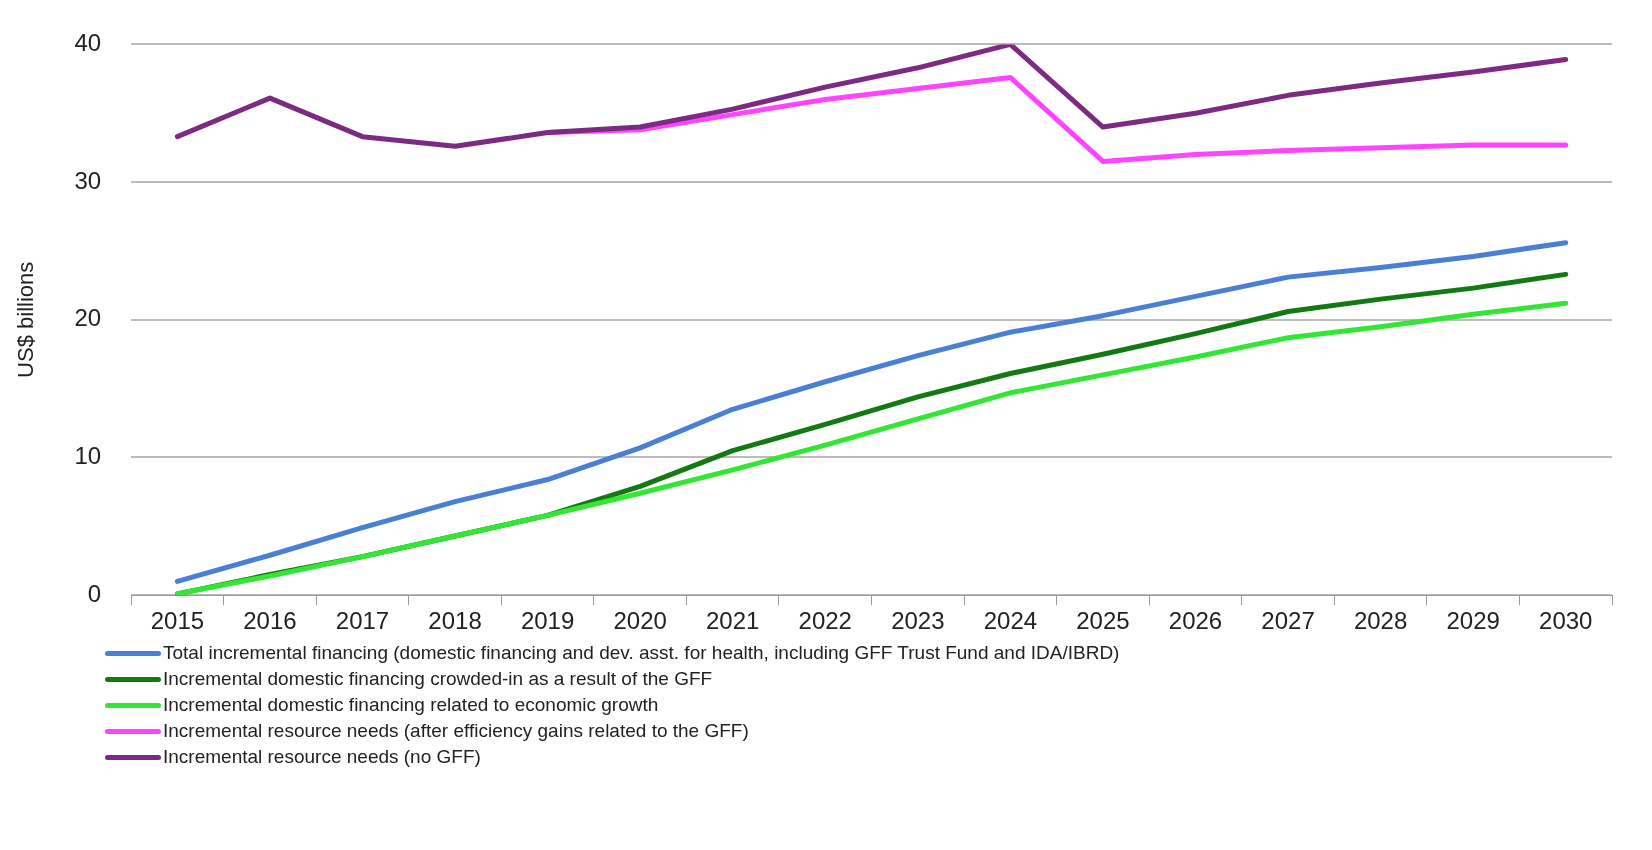 The height and width of the screenshot is (850, 1652). What do you see at coordinates (825, 621) in the screenshot?
I see `x-tick-label: 2022` at bounding box center [825, 621].